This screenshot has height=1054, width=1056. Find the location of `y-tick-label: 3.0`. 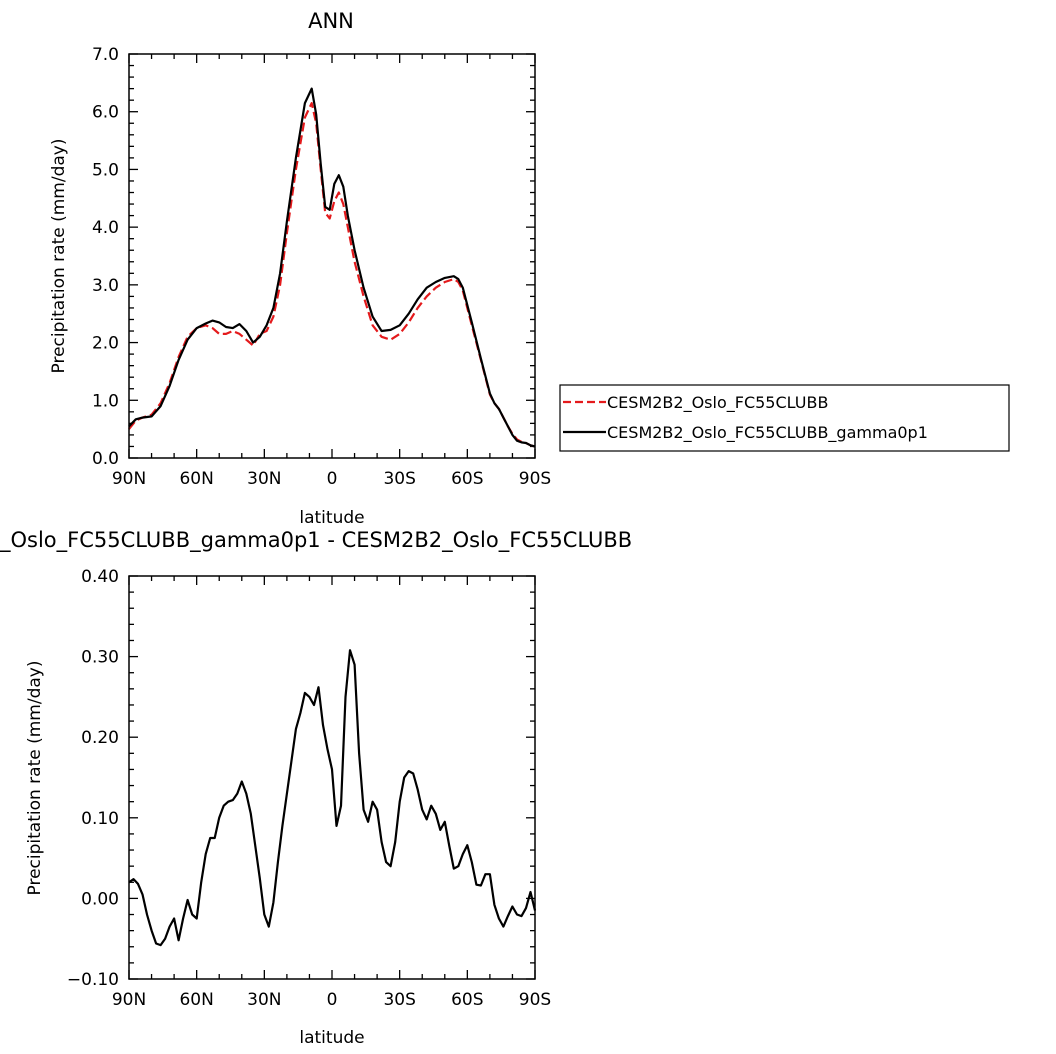

y-tick-label: 3.0 is located at coordinates (105, 286).